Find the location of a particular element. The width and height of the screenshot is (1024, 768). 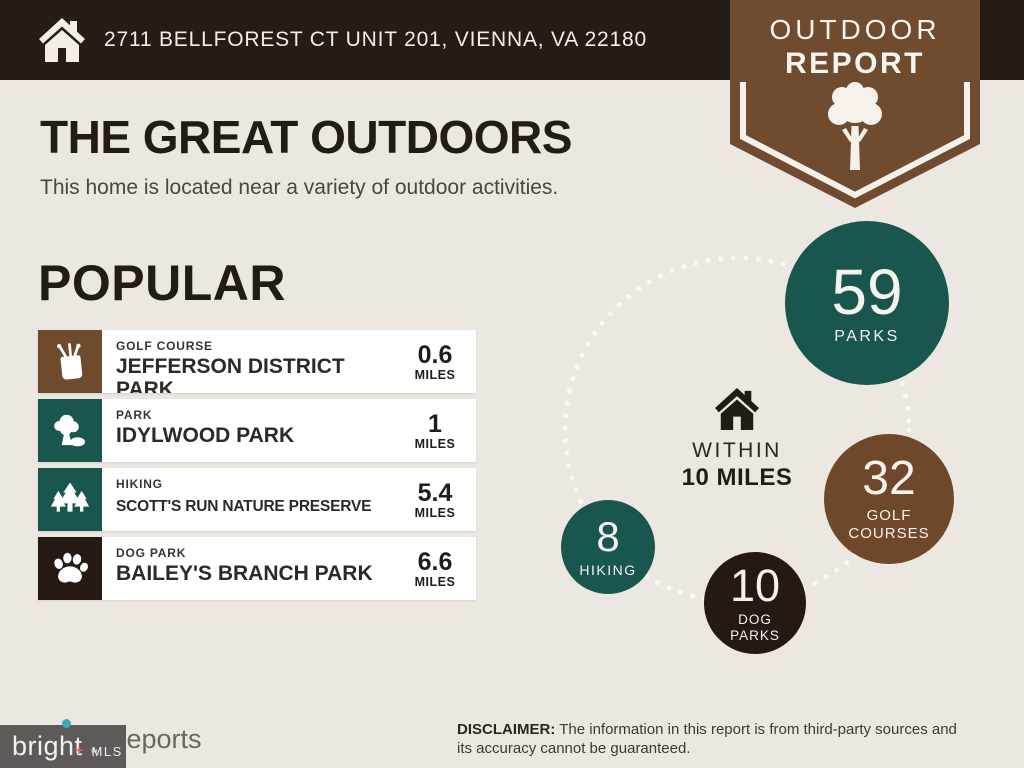

tree-icon is located at coordinates (855, 126).